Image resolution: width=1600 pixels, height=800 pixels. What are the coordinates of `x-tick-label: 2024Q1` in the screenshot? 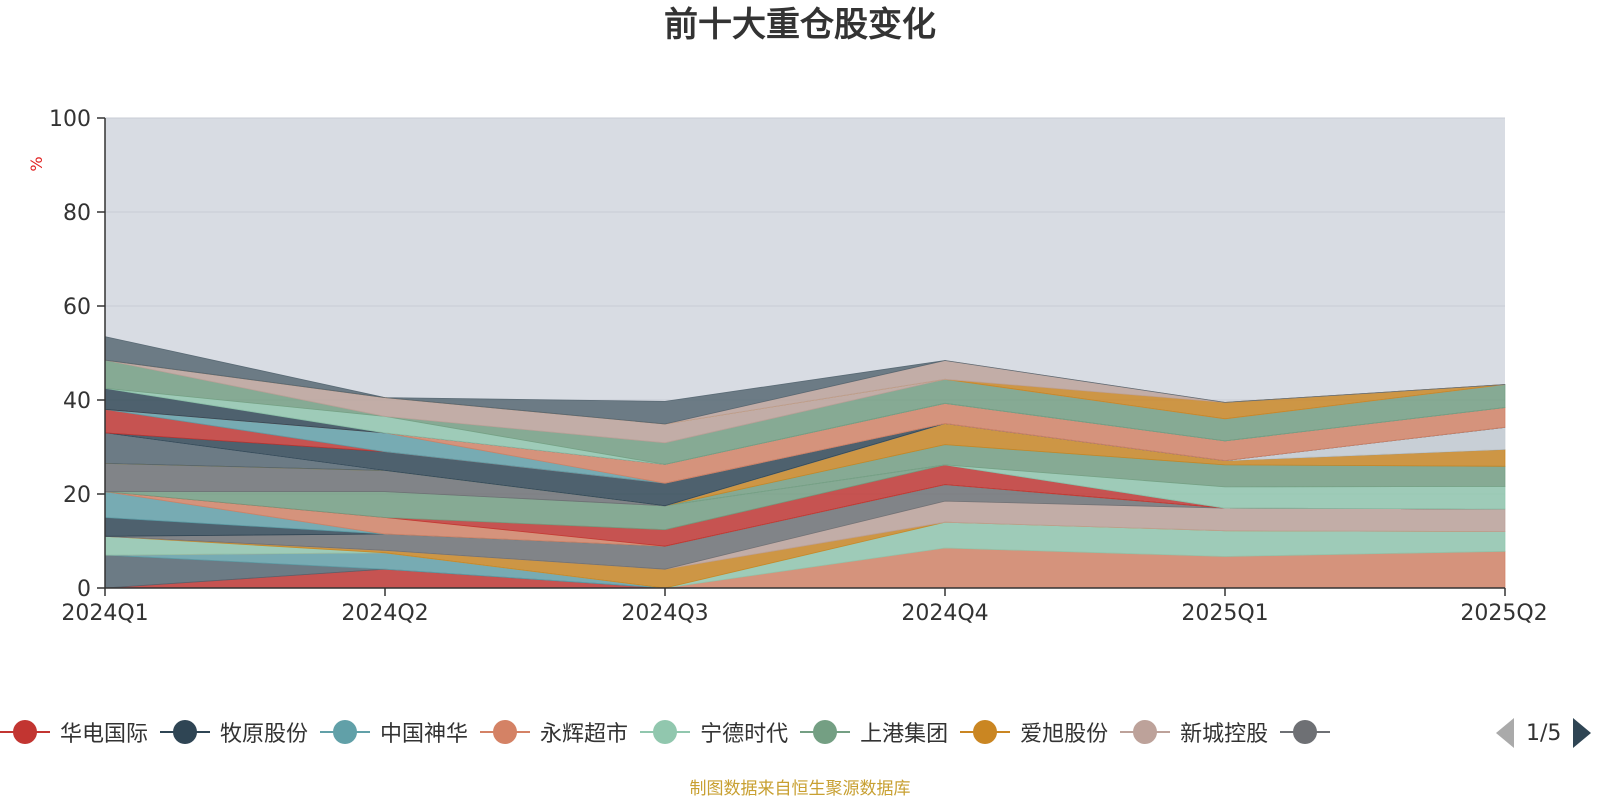 It's located at (104, 613).